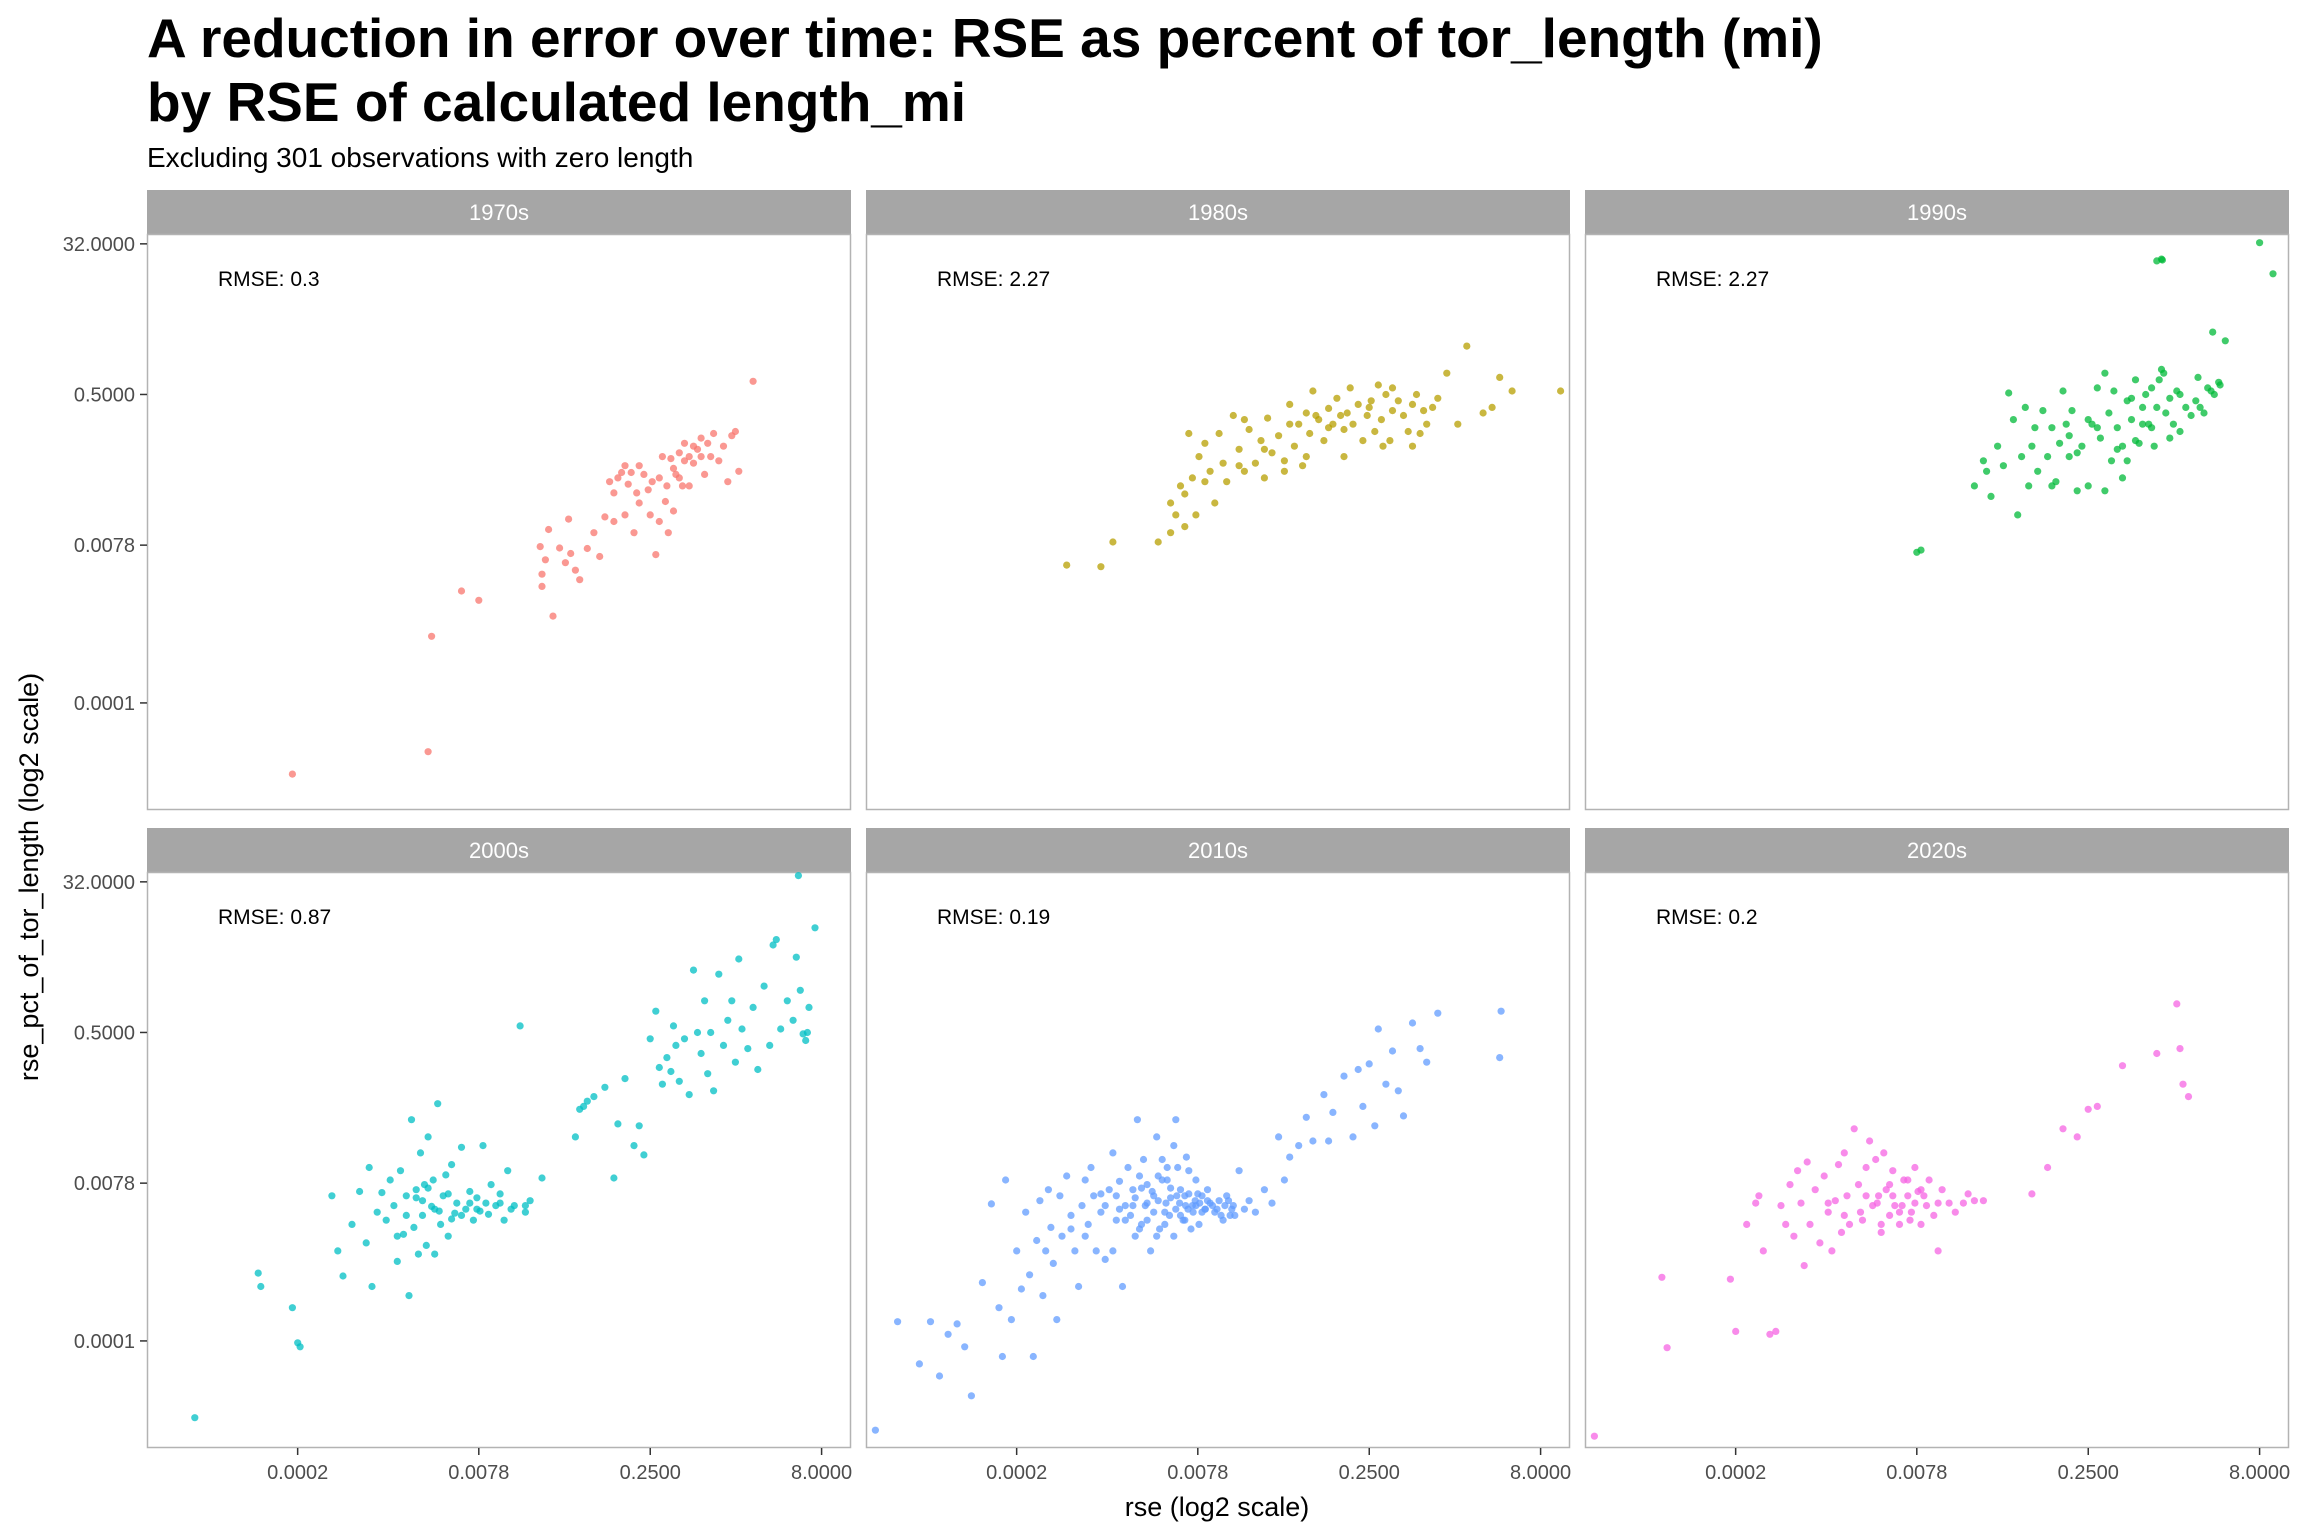 The image size is (2304, 1536). I want to click on rmse-annotation: RMSE: 0.19, so click(993, 917).